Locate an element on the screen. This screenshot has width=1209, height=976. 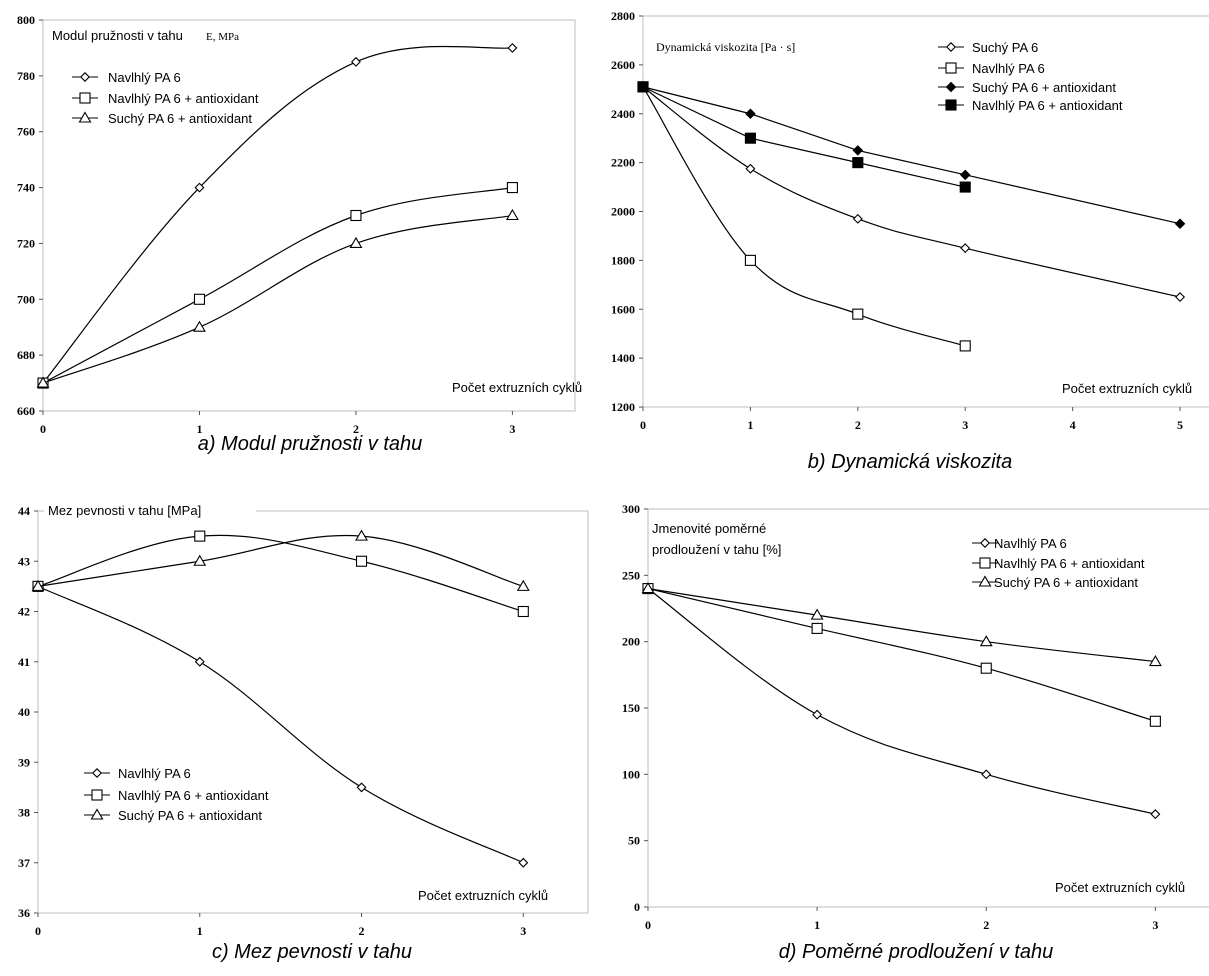
y-tick-label: 660 is located at coordinates (26, 411).